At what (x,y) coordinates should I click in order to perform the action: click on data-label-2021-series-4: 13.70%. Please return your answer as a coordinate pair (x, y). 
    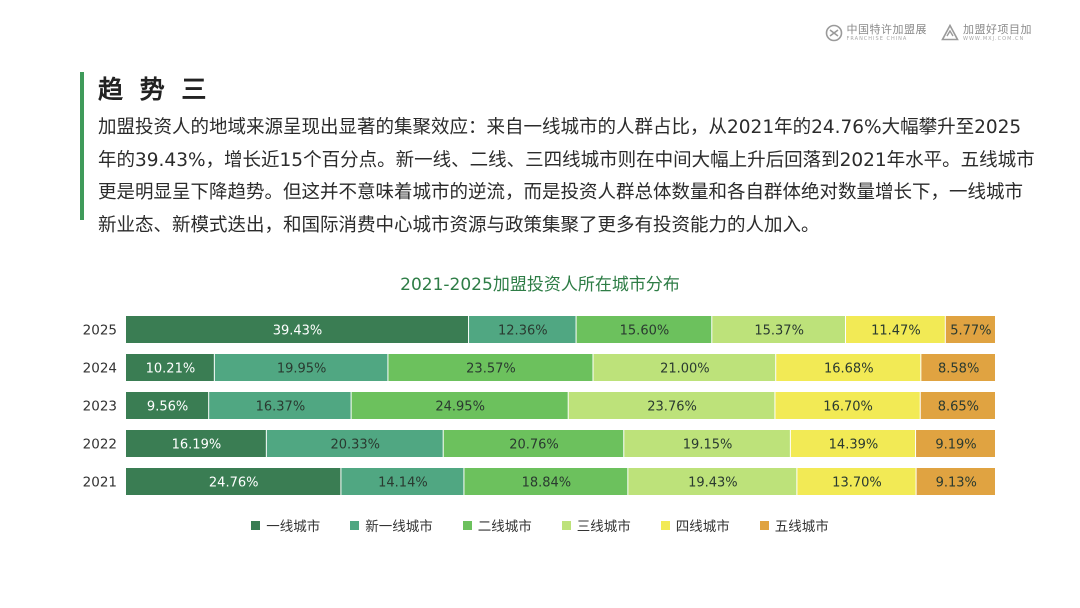
    Looking at the image, I should click on (857, 483).